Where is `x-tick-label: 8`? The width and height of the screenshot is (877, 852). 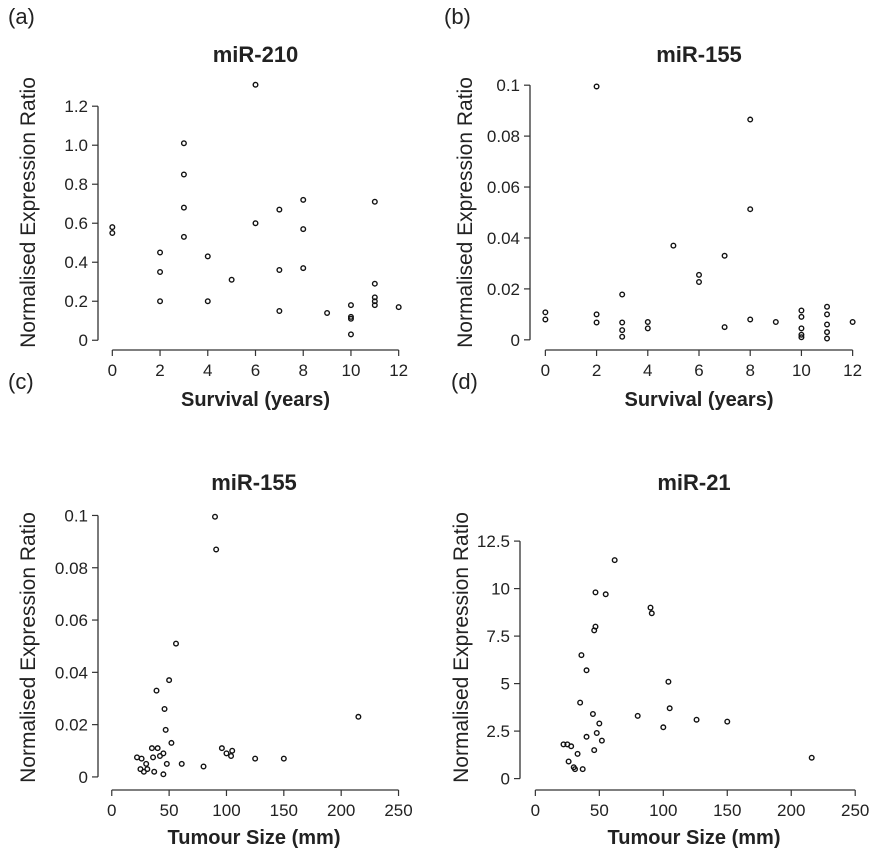 x-tick-label: 8 is located at coordinates (749, 370).